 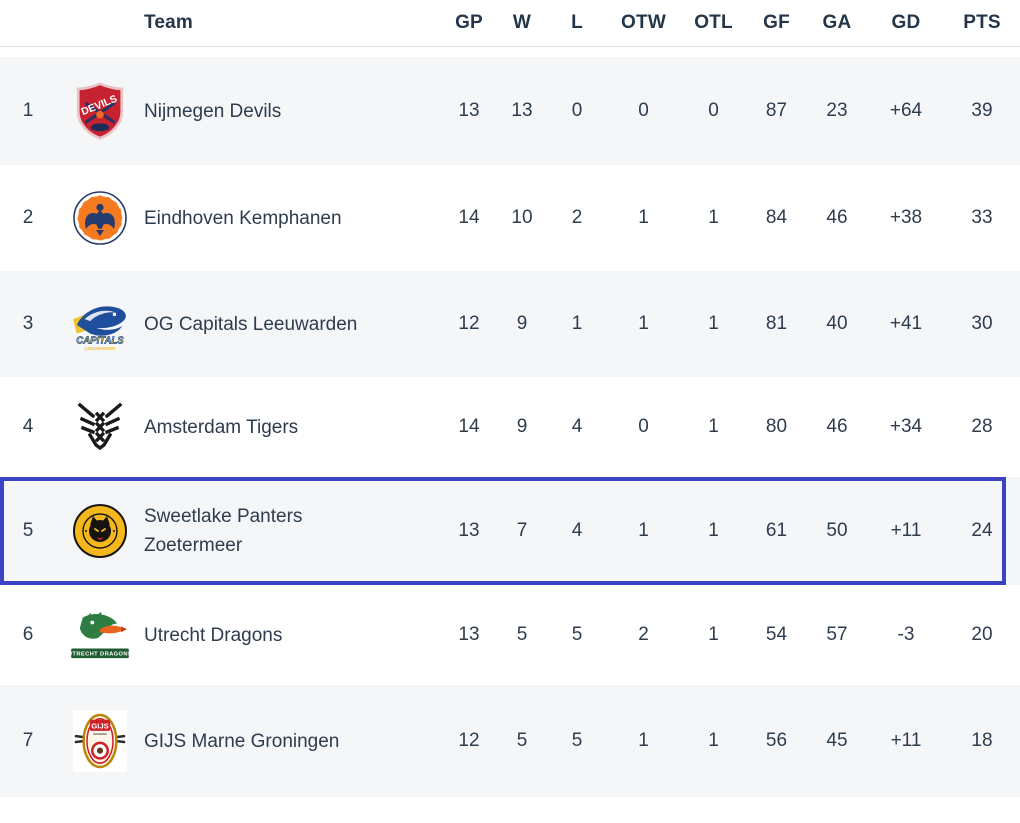 I want to click on stat-gf: 61, so click(x=776, y=530).